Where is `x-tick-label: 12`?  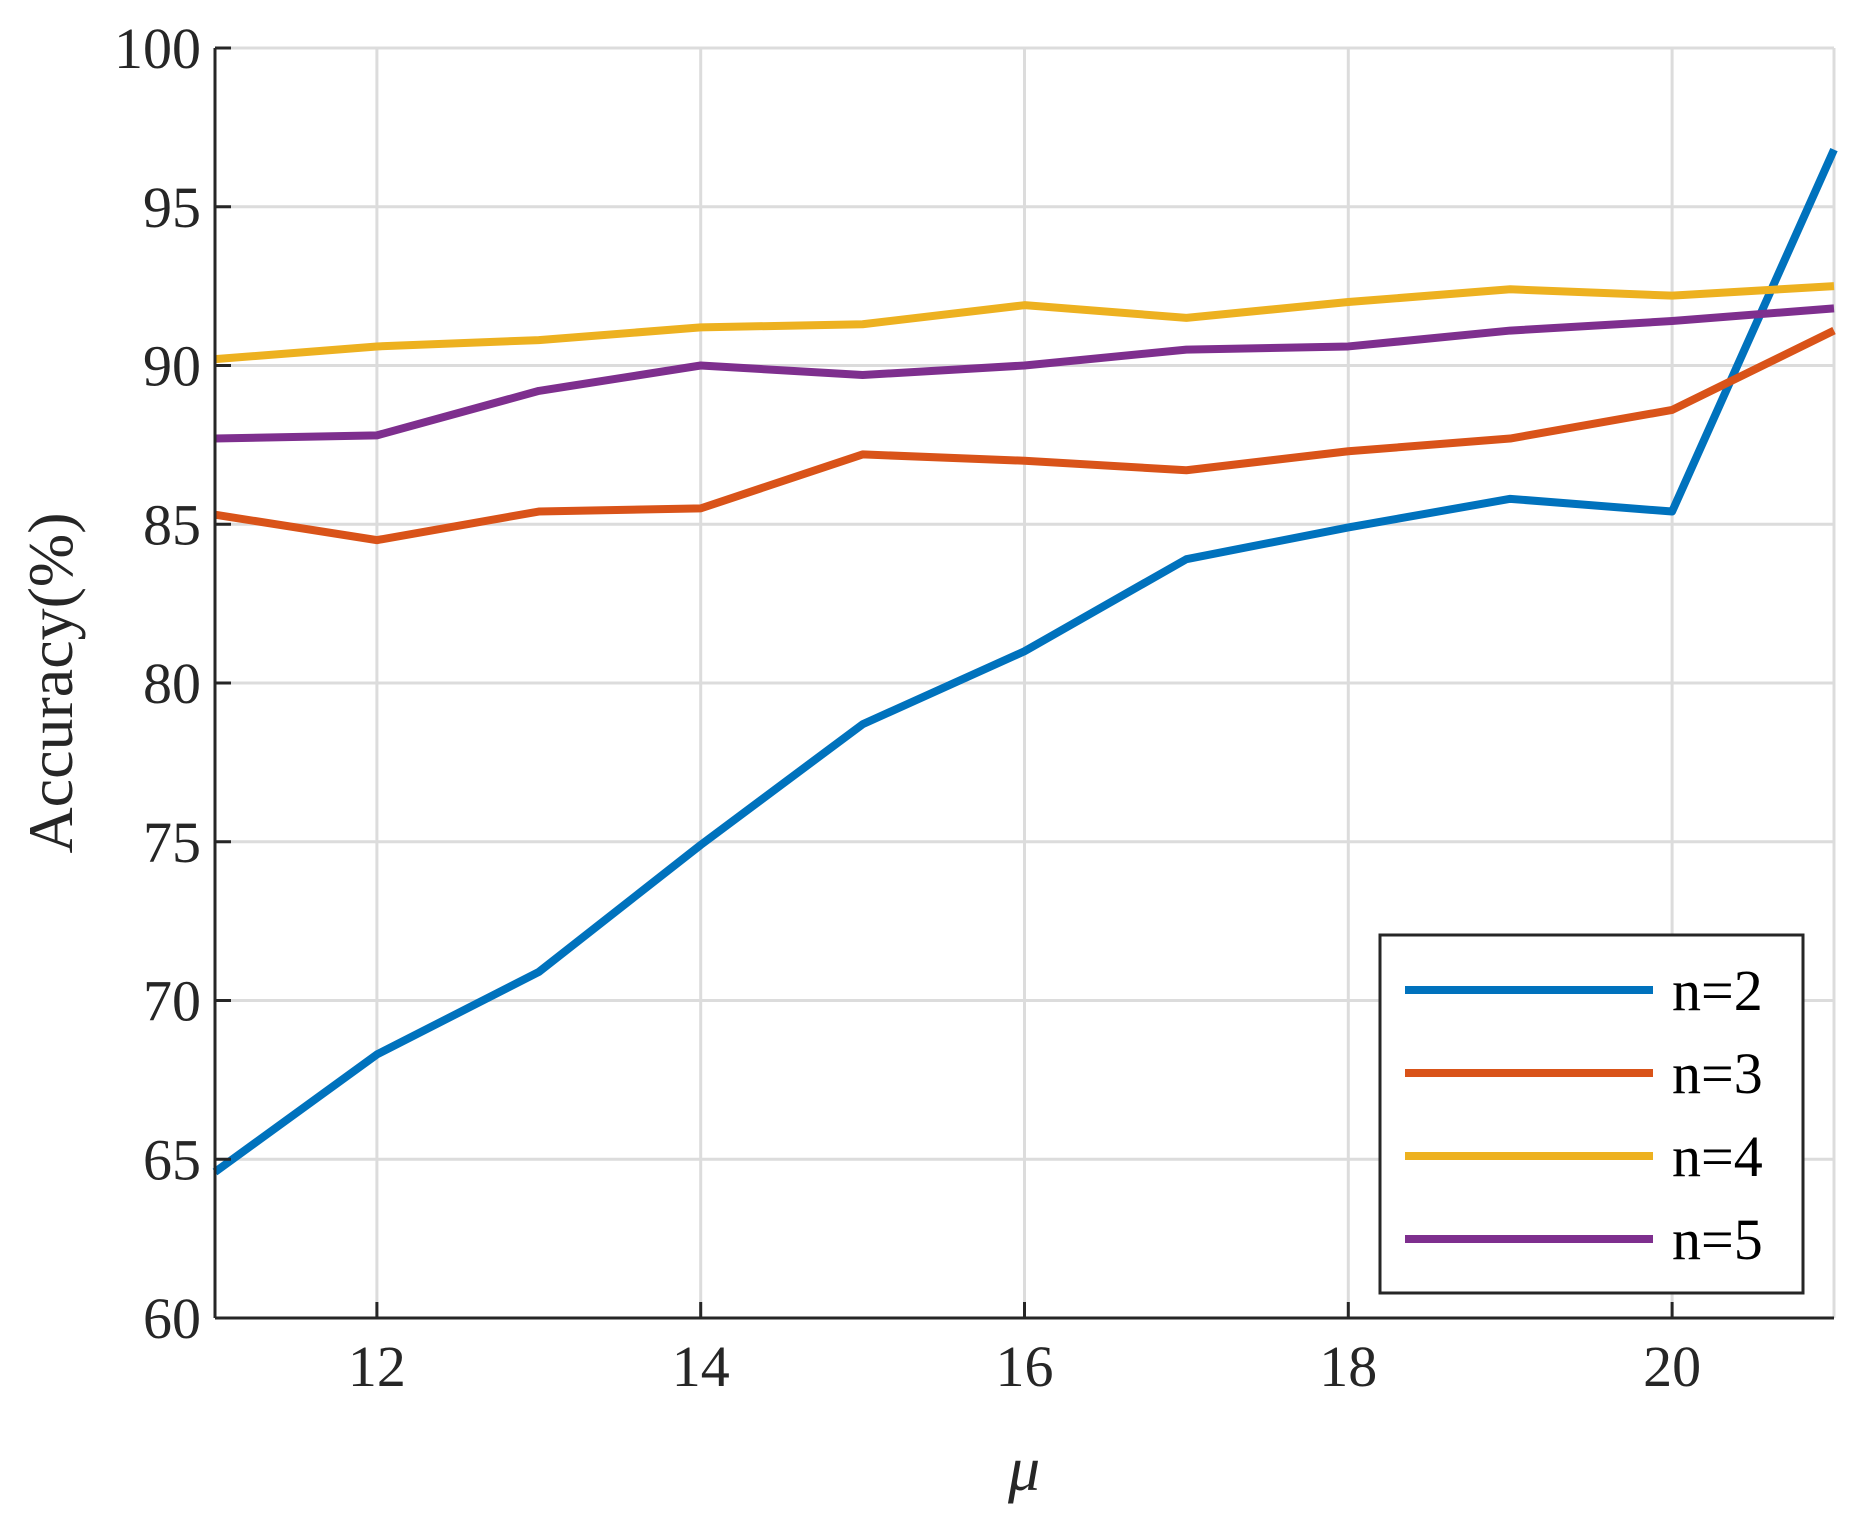 x-tick-label: 12 is located at coordinates (377, 1366).